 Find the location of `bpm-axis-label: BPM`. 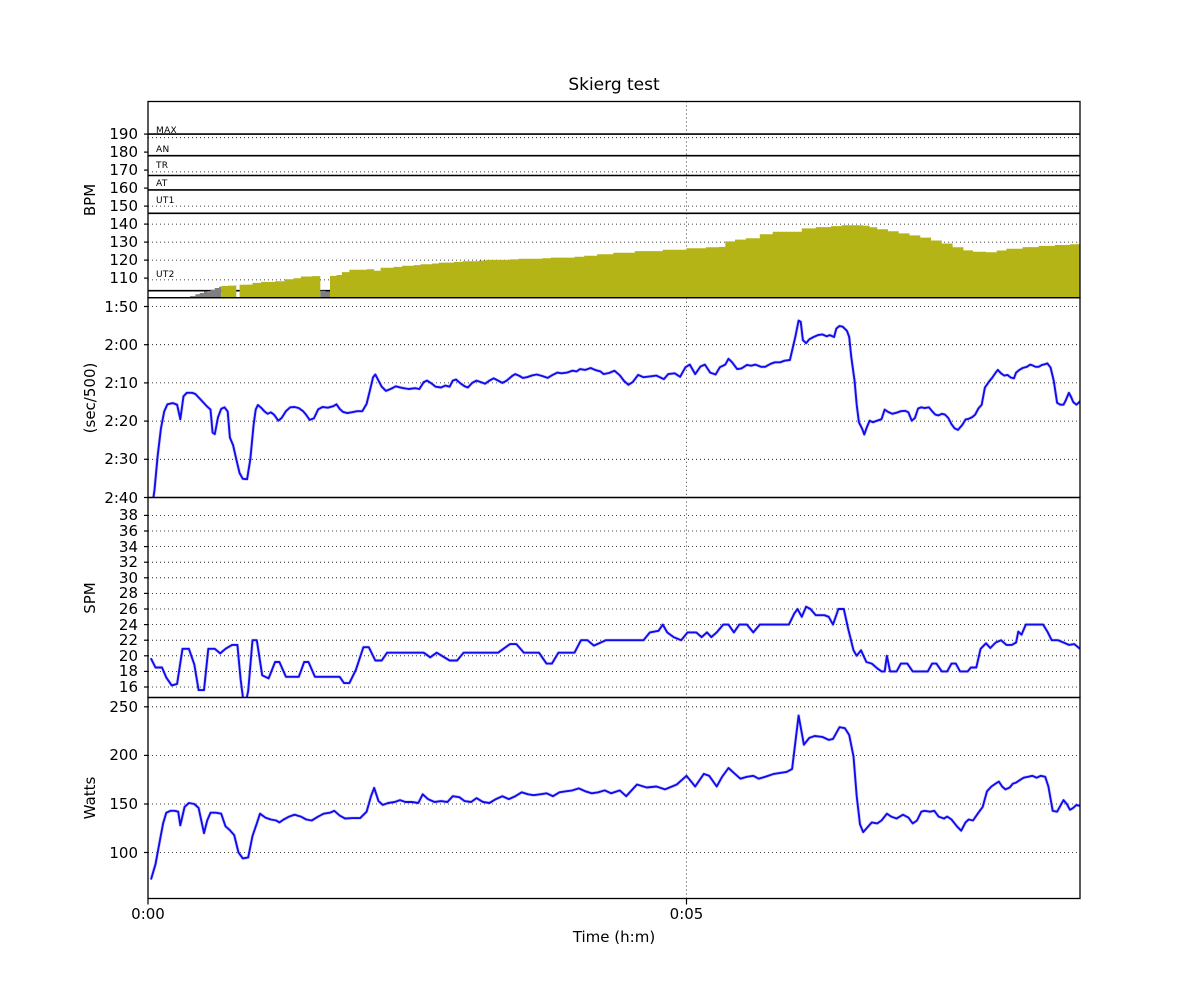

bpm-axis-label: BPM is located at coordinates (90, 200).